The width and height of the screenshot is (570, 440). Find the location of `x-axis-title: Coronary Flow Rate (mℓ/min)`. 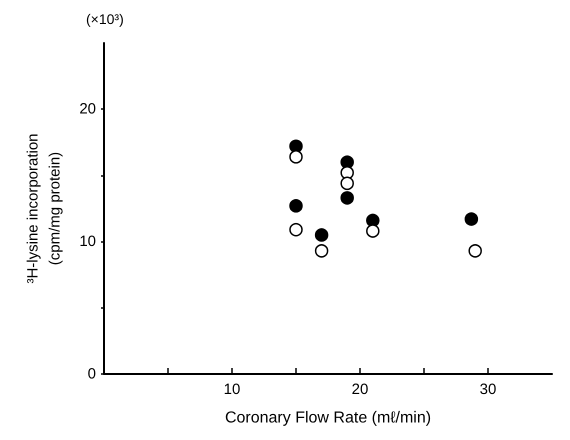

x-axis-title: Coronary Flow Rate (mℓ/min) is located at coordinates (328, 418).